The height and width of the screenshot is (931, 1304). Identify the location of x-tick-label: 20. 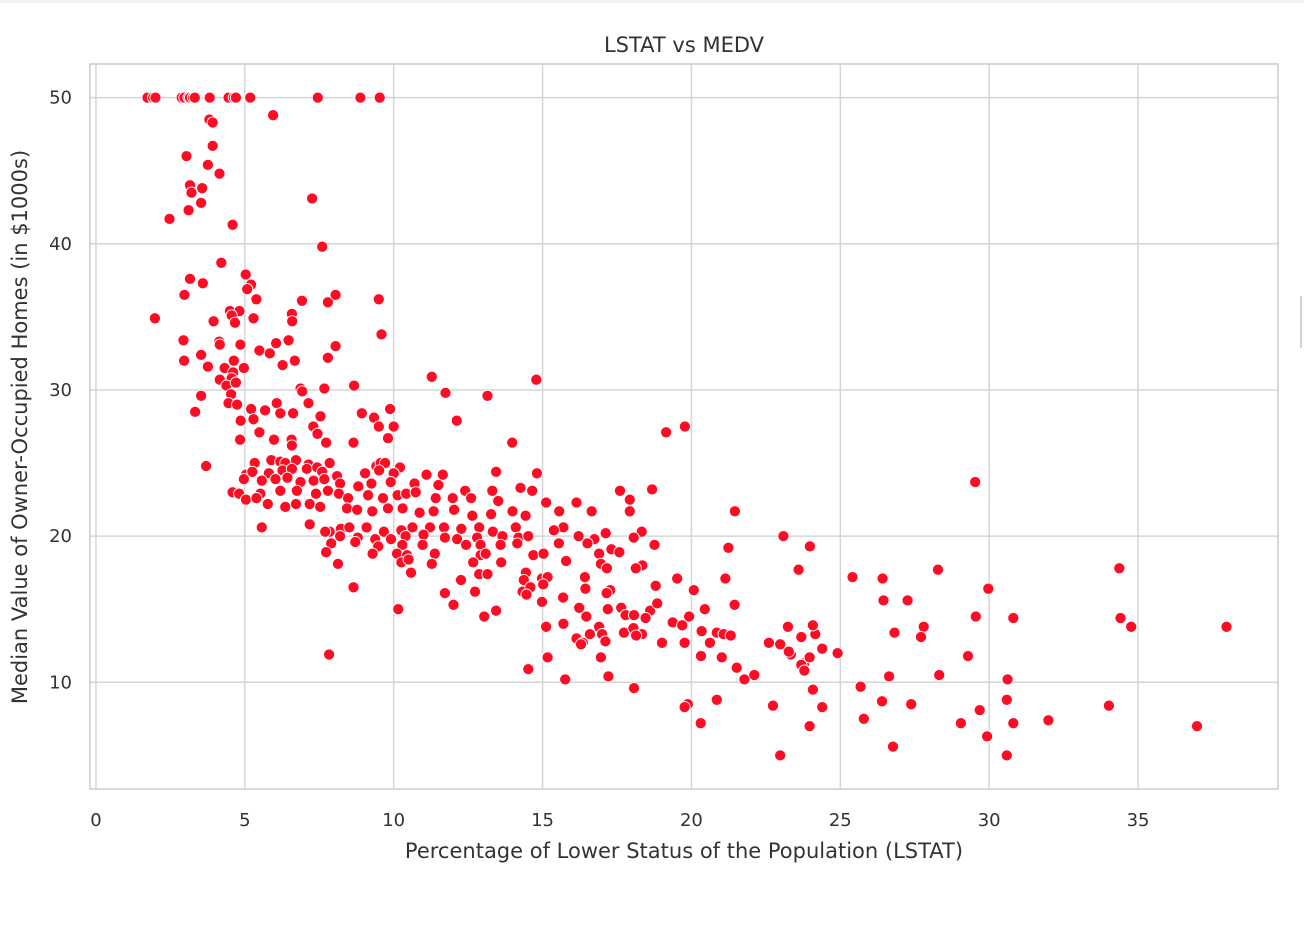
(691, 820).